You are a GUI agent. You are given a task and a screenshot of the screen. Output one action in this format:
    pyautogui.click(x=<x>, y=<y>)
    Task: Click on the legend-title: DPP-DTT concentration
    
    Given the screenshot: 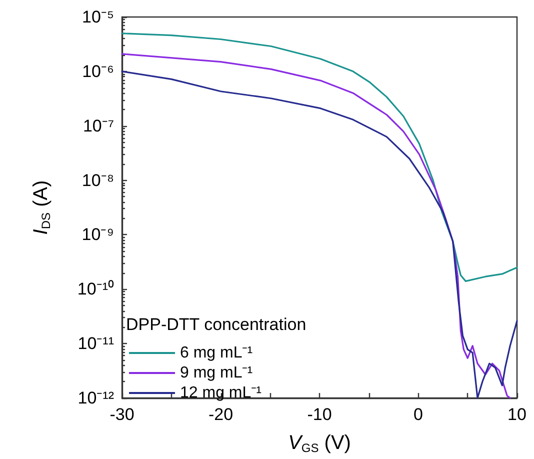 What is the action you would take?
    pyautogui.click(x=216, y=324)
    